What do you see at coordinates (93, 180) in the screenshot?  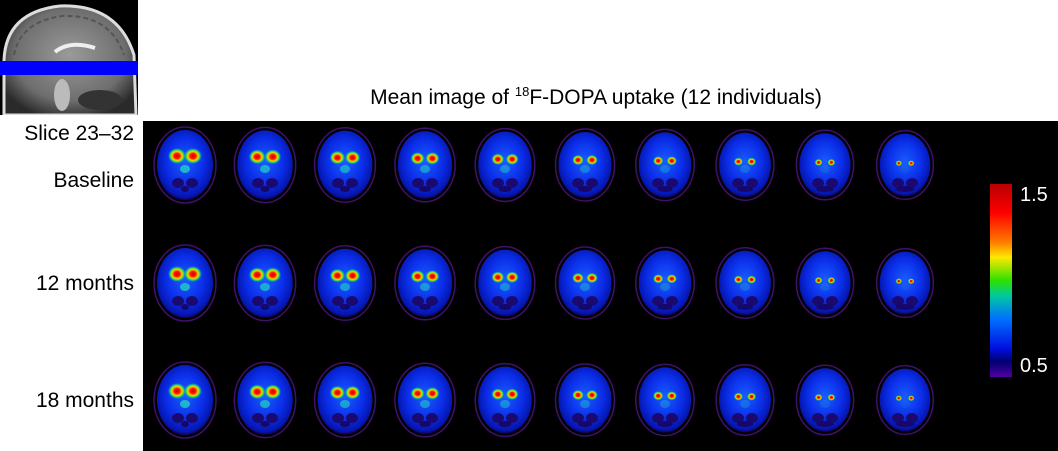 I see `row-label-baseline: Baseline` at bounding box center [93, 180].